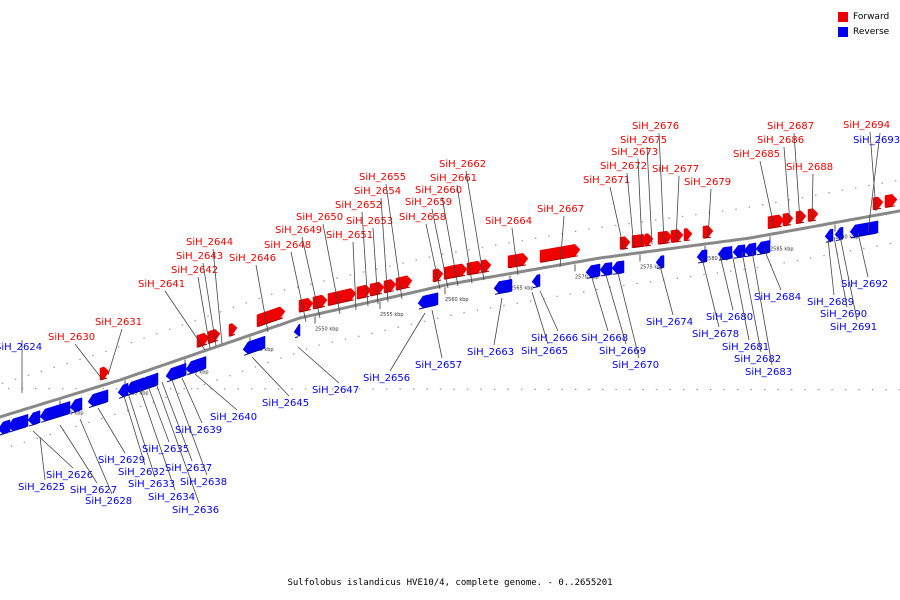 This screenshot has height=600, width=900. What do you see at coordinates (188, 468) in the screenshot?
I see `gene-label-sih-2637: SiH_2637` at bounding box center [188, 468].